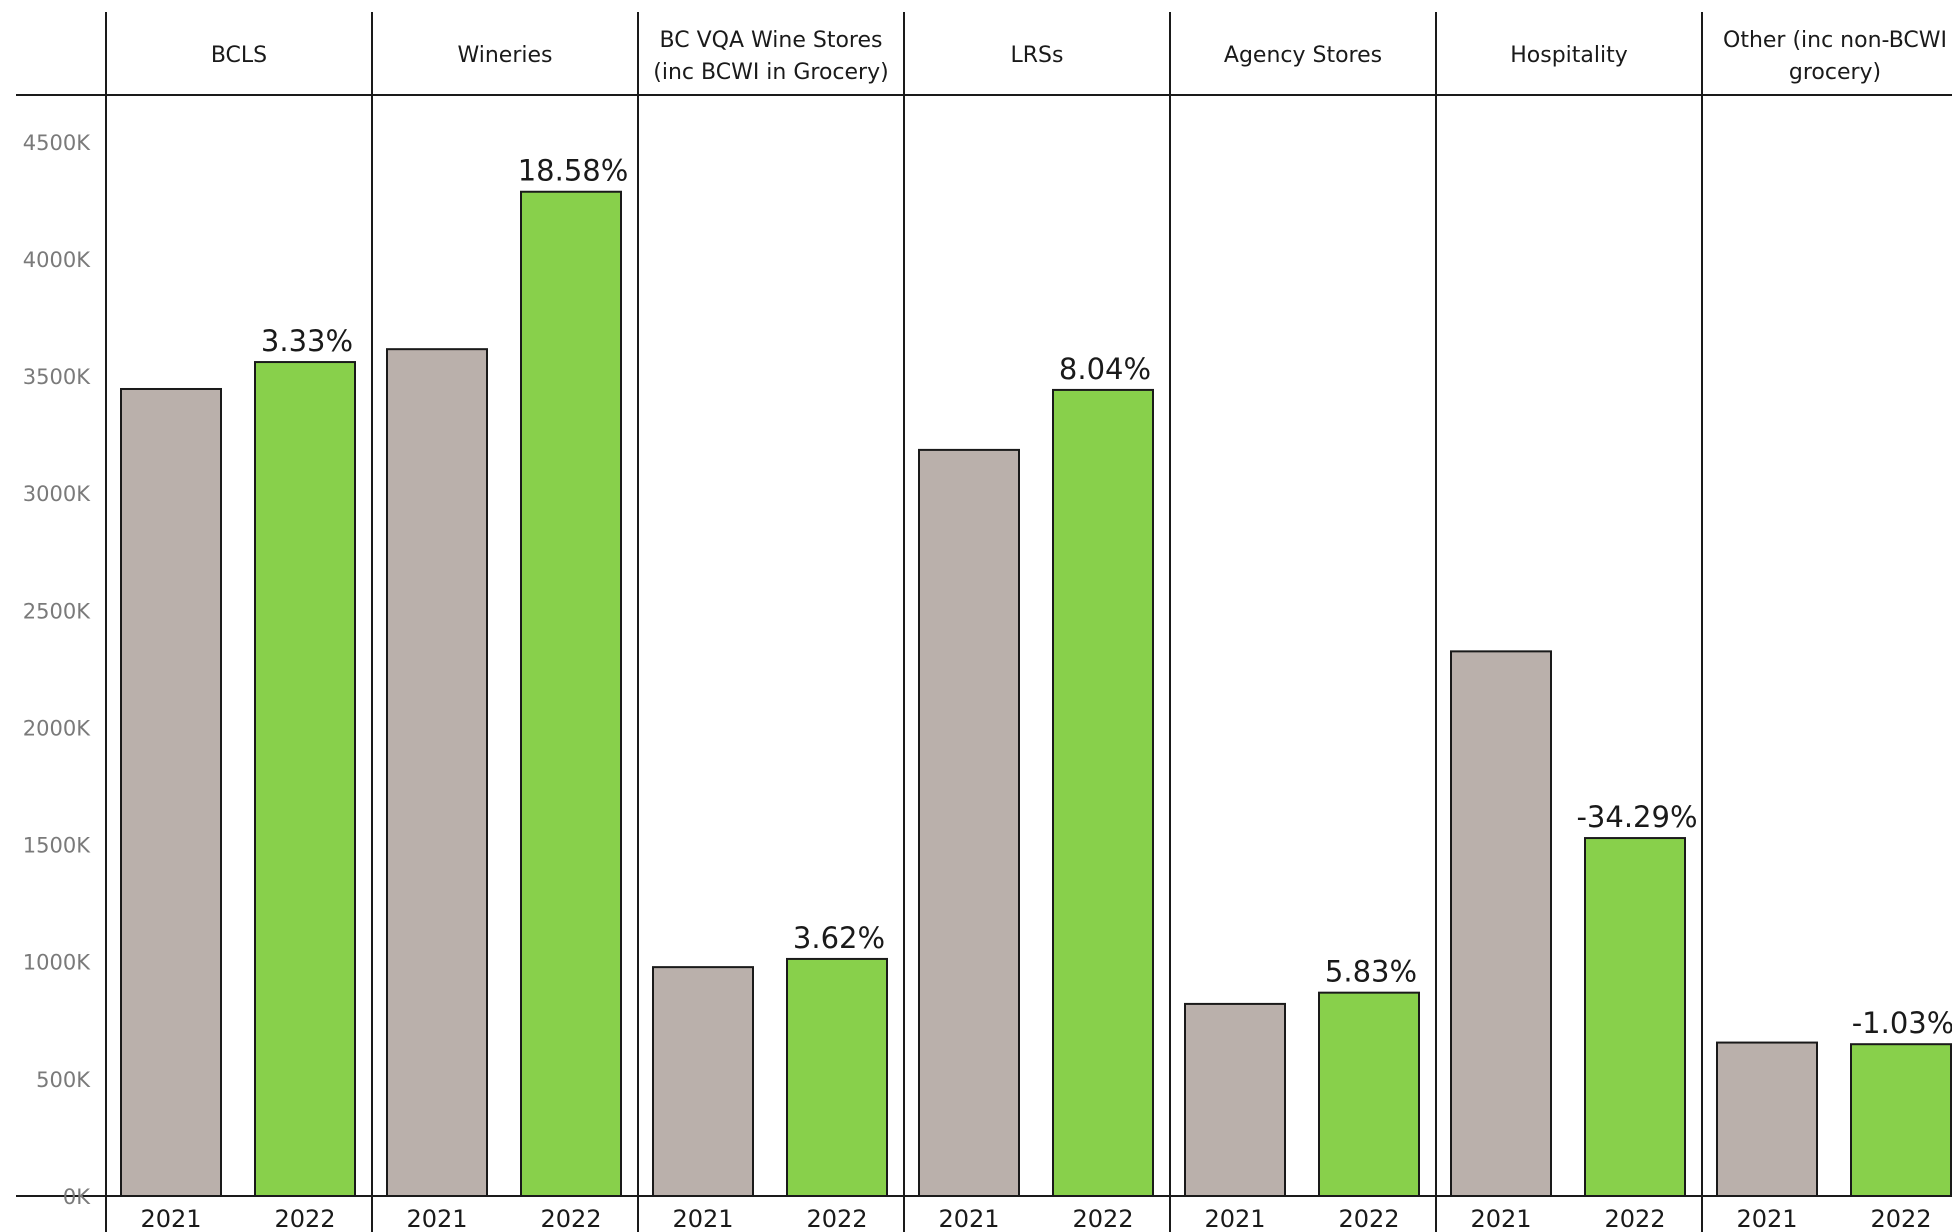 The width and height of the screenshot is (1952, 1232). What do you see at coordinates (1037, 55) in the screenshot?
I see `category-header-label: LRSs` at bounding box center [1037, 55].